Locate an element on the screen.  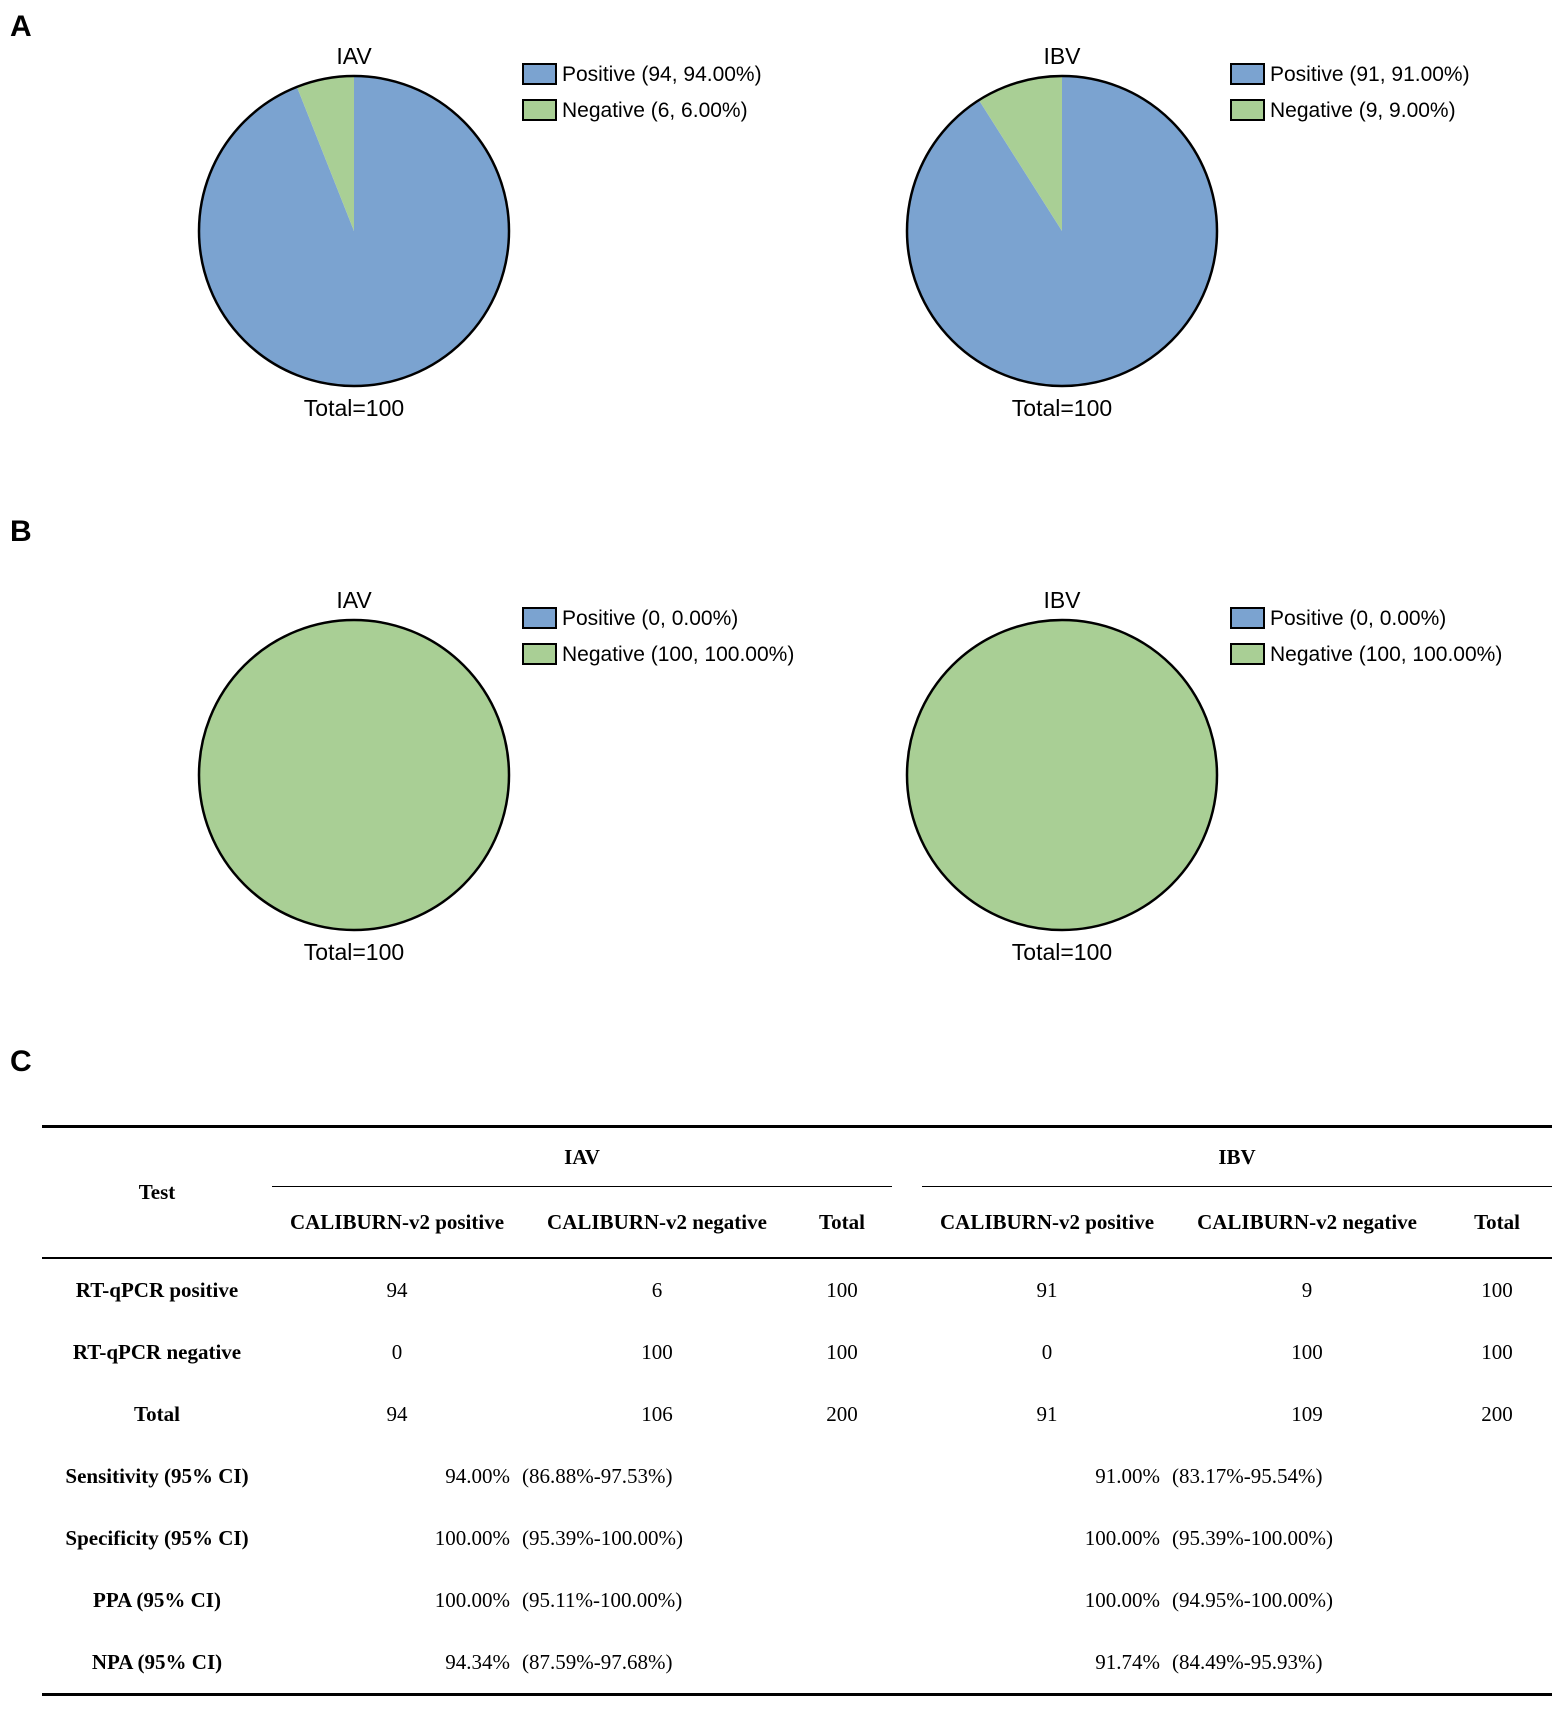
metric-ci: (95.11%-100.00%) is located at coordinates (602, 1599).